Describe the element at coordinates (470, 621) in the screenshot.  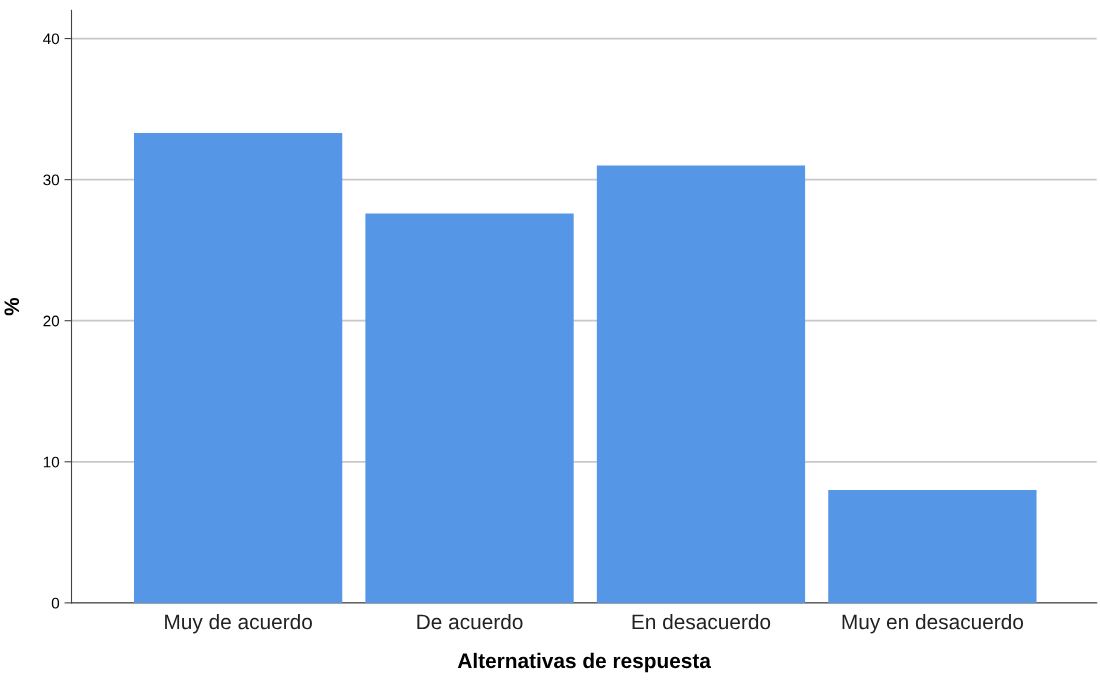
I see `x-tick-label: De acuerdo` at that location.